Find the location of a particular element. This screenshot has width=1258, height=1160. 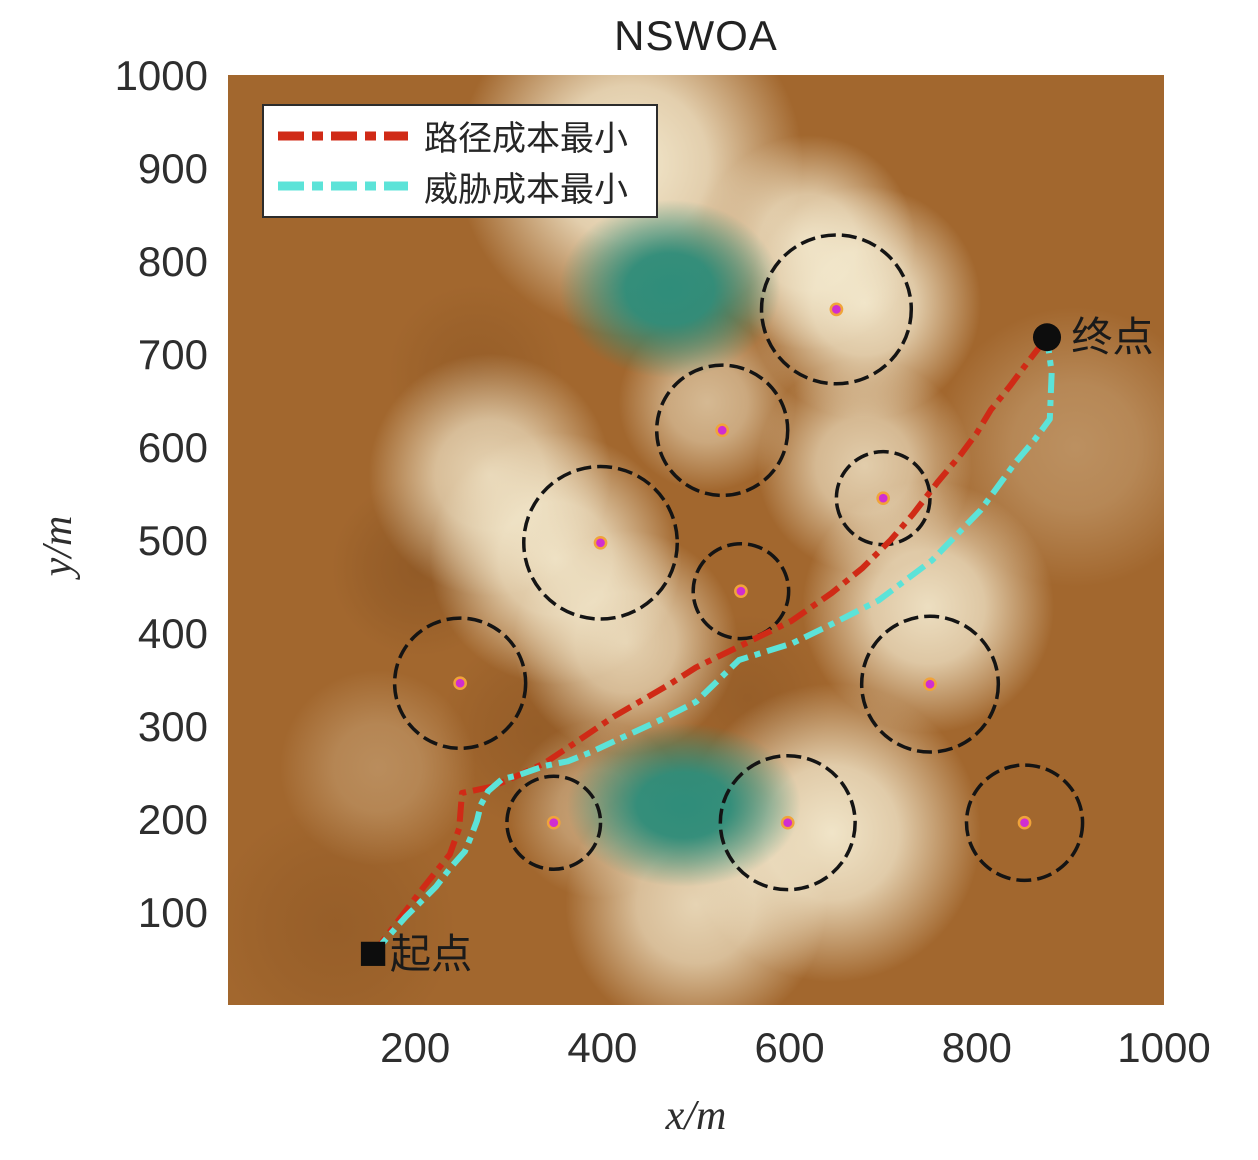

y-tick-label: 100 is located at coordinates (172, 912).